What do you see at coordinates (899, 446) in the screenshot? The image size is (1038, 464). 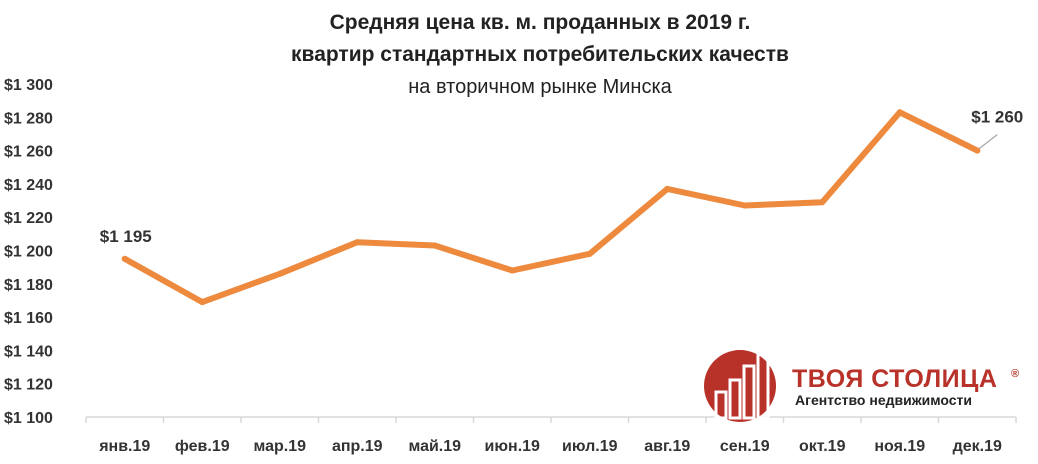 I see `x-tick-label: ноя.19` at bounding box center [899, 446].